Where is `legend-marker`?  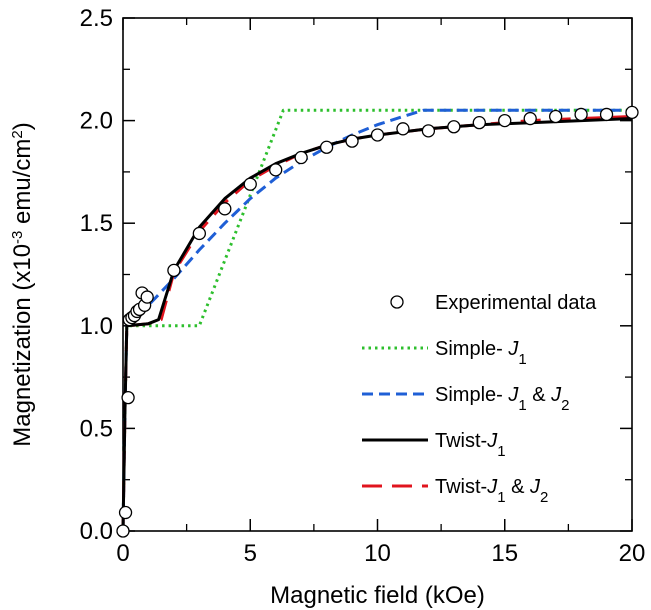
legend-marker is located at coordinates (397, 302).